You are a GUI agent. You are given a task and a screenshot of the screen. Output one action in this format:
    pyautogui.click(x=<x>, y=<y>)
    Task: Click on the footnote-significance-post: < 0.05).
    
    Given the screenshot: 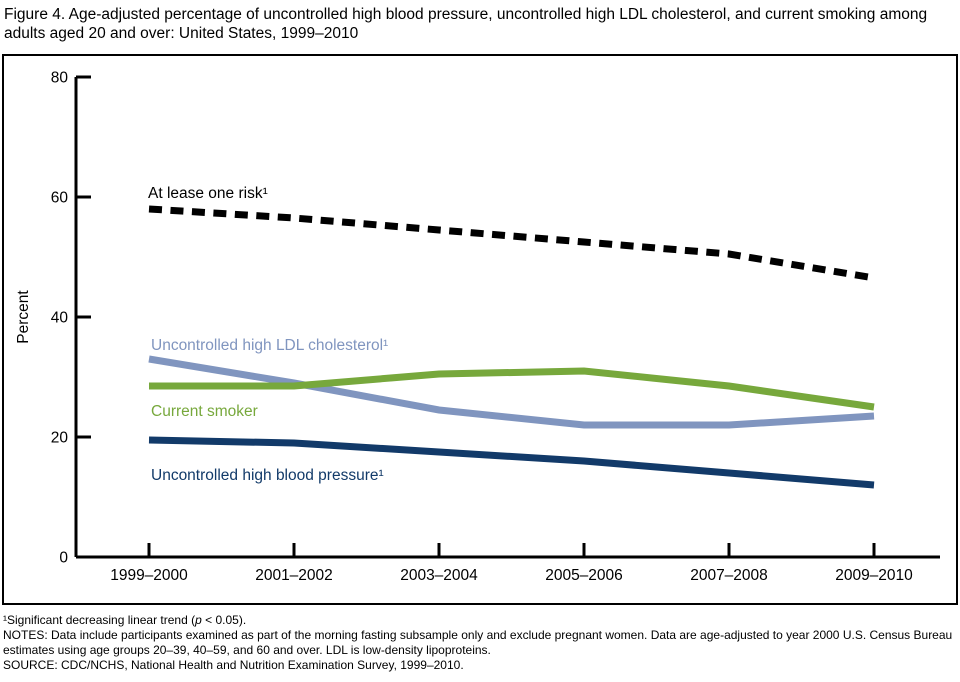 What is the action you would take?
    pyautogui.click(x=224, y=620)
    